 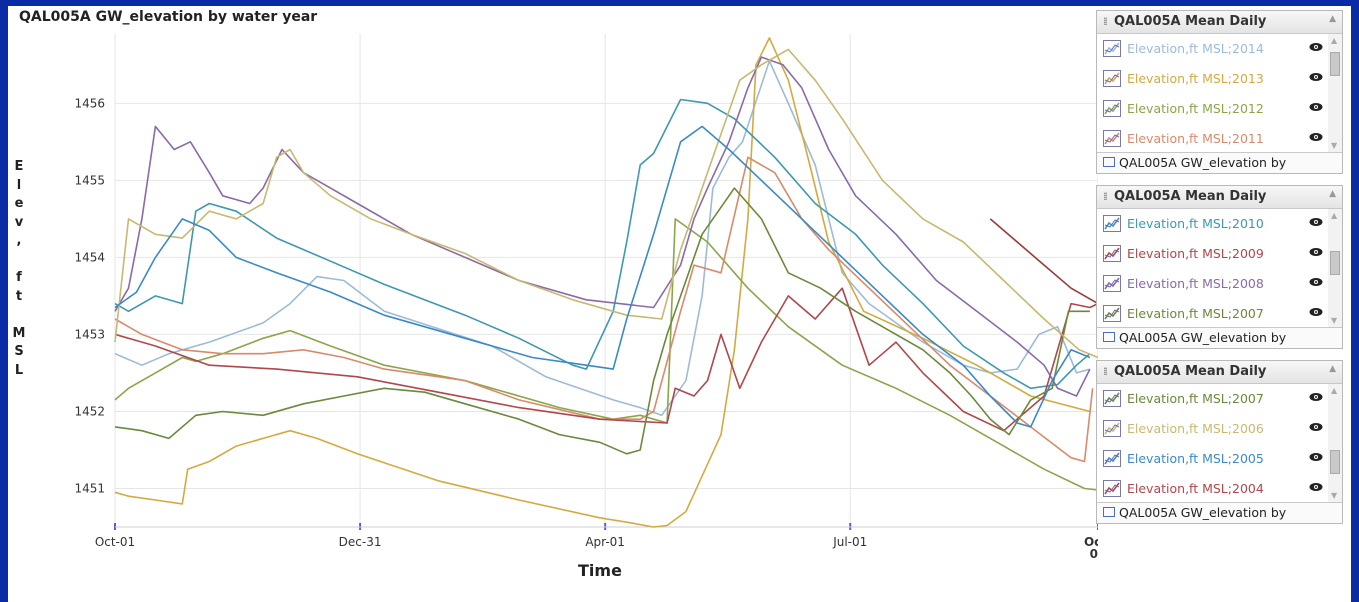 I want to click on legend-item: Elevation,ft MSL;2013, so click(x=1210, y=79).